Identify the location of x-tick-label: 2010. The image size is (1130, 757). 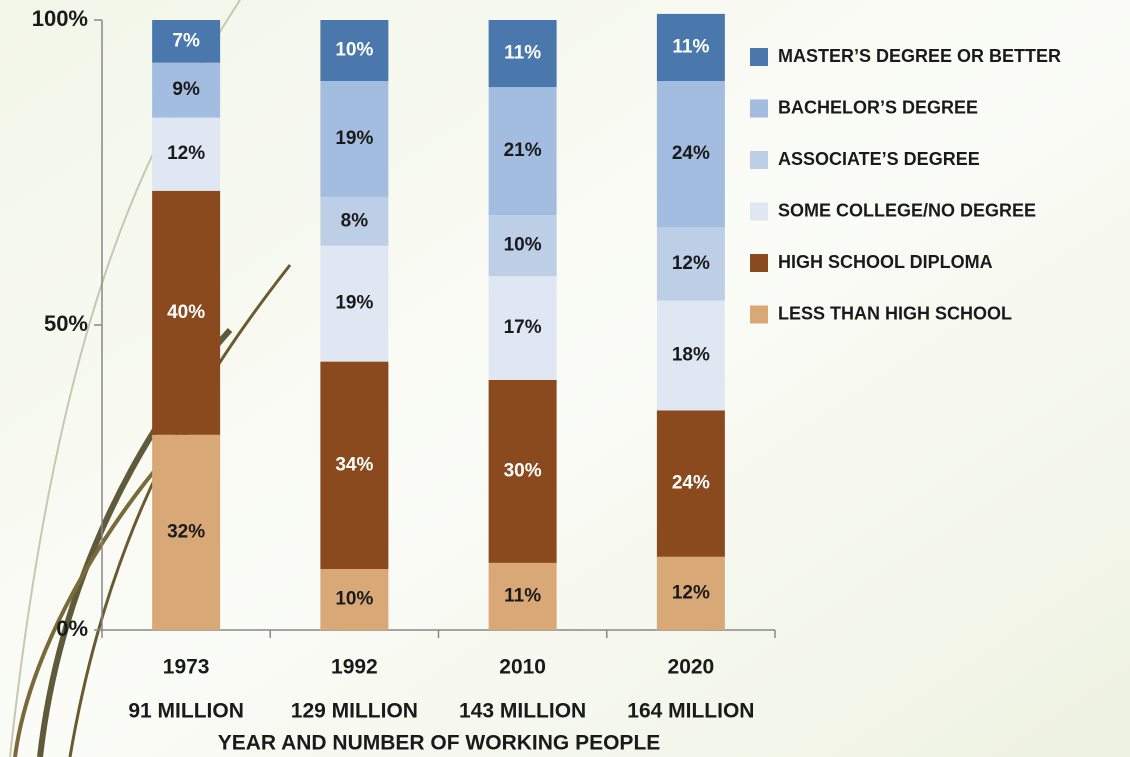
(522, 667).